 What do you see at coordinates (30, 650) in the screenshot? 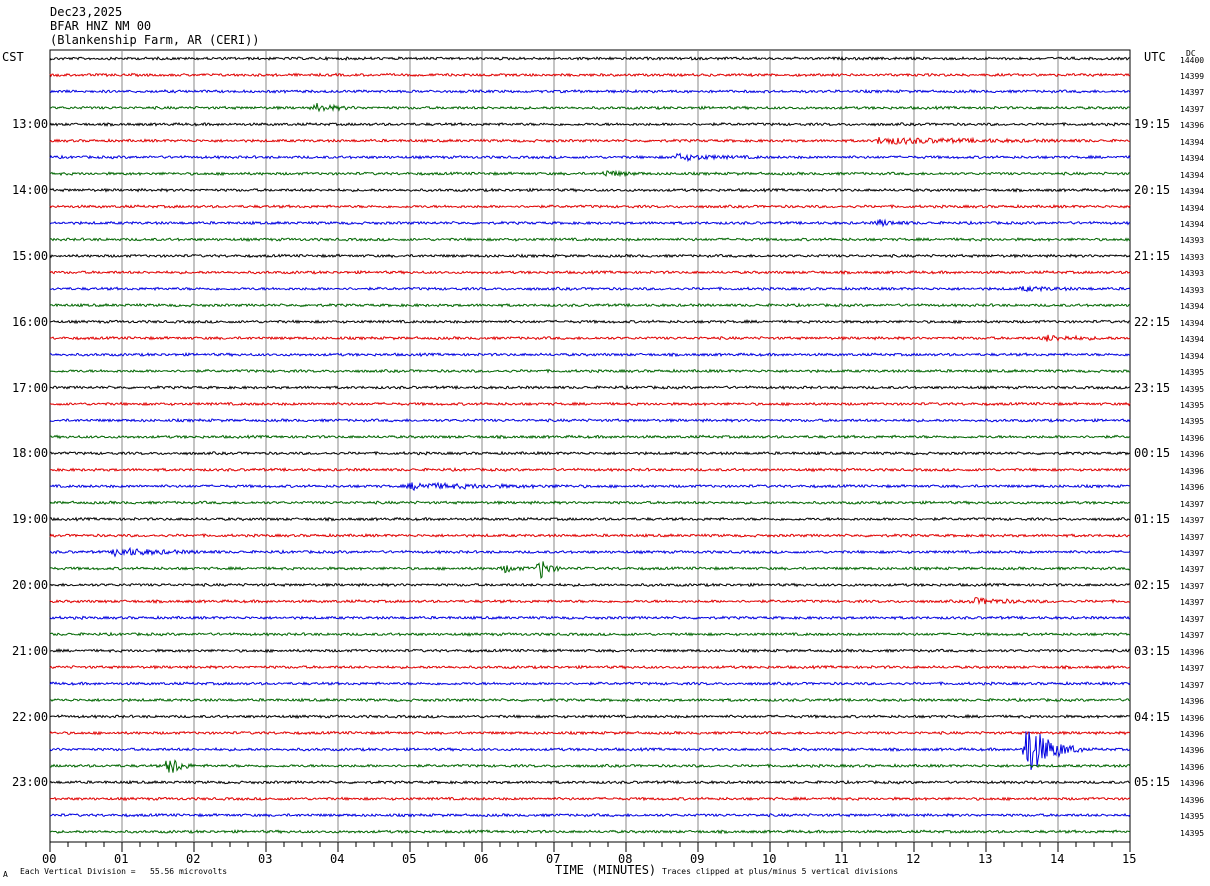
I see `cst-hour-label: 21:00` at bounding box center [30, 650].